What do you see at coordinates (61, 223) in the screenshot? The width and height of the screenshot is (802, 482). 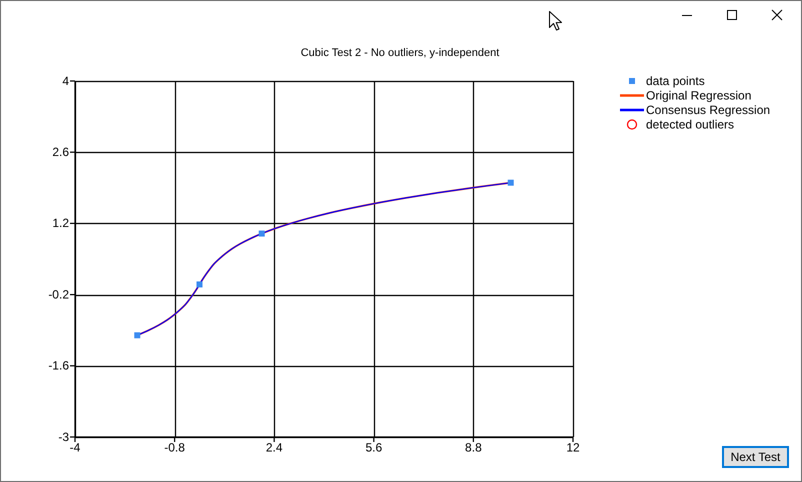 I see `y-tick-label: 1.2` at bounding box center [61, 223].